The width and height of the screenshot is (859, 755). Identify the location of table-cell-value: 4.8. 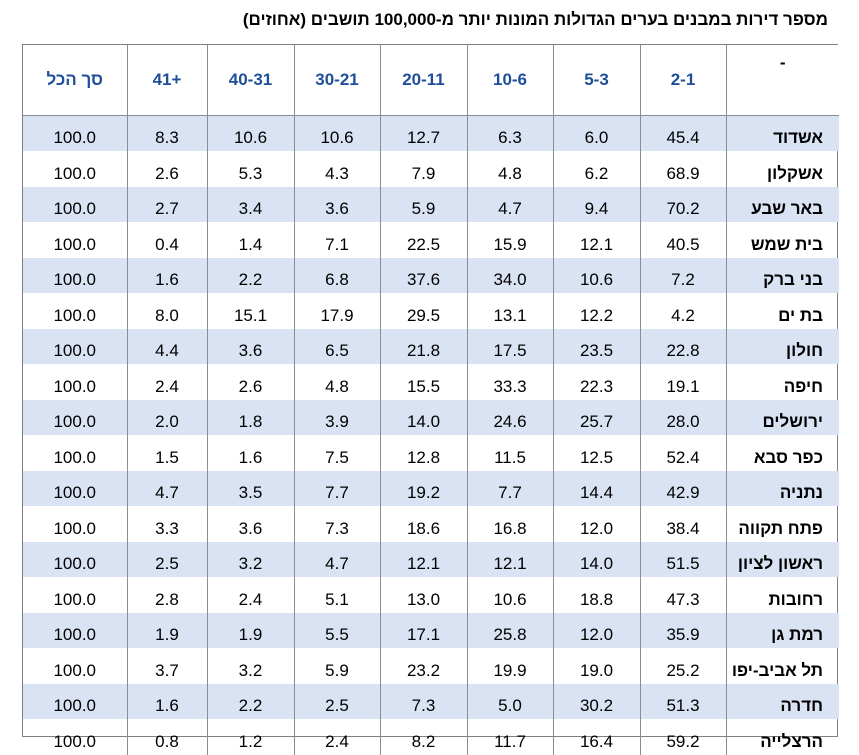
(509, 169).